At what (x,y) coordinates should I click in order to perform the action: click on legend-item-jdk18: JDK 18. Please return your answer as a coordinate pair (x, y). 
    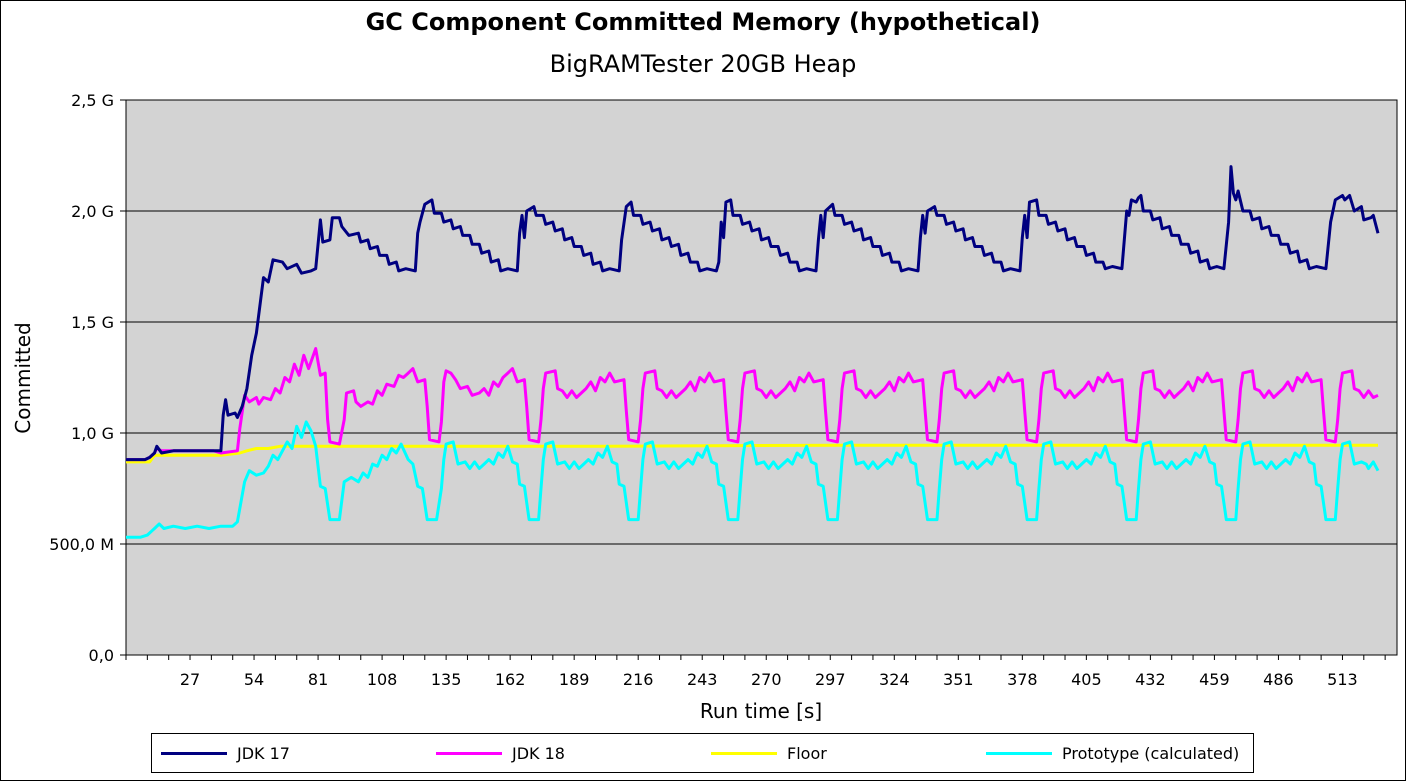
    Looking at the image, I should click on (500, 753).